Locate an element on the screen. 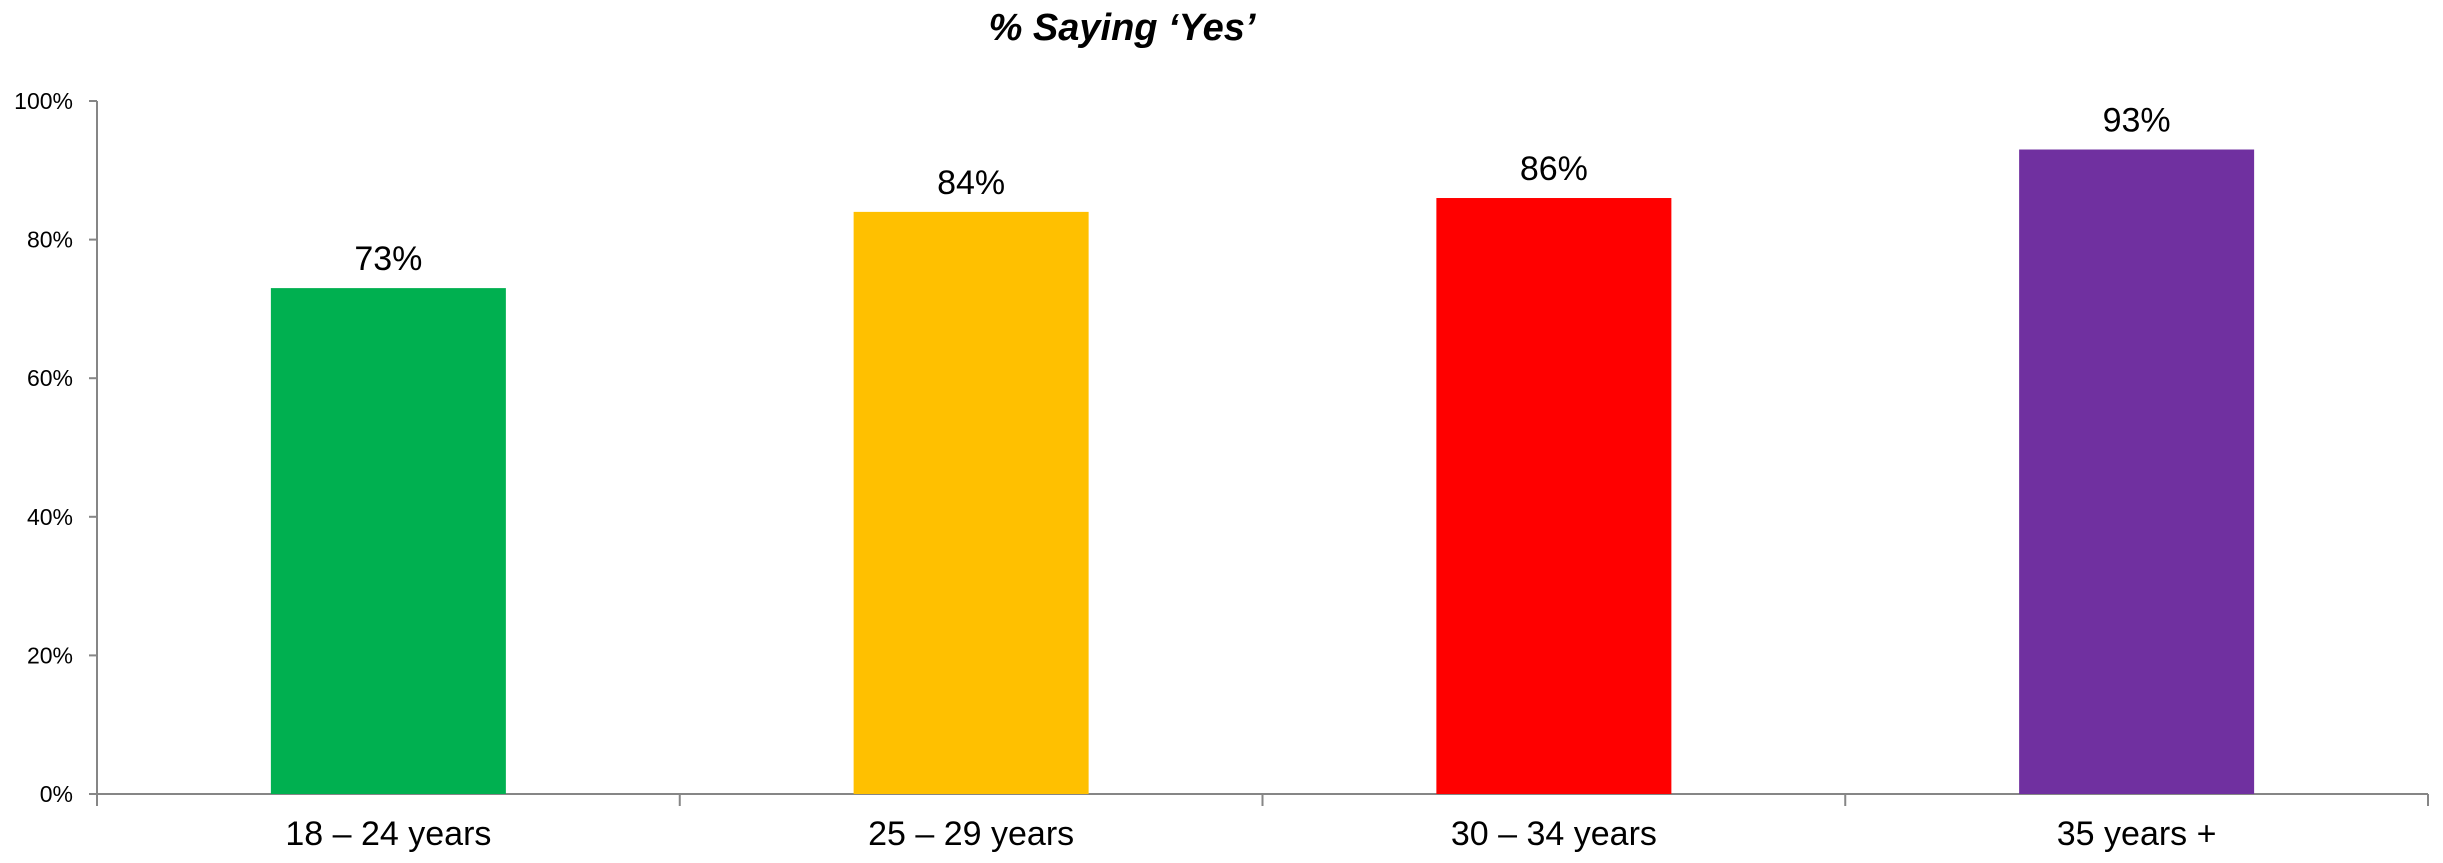 Image resolution: width=2443 pixels, height=863 pixels. x-tick-label: 30 – 34 years is located at coordinates (1554, 834).